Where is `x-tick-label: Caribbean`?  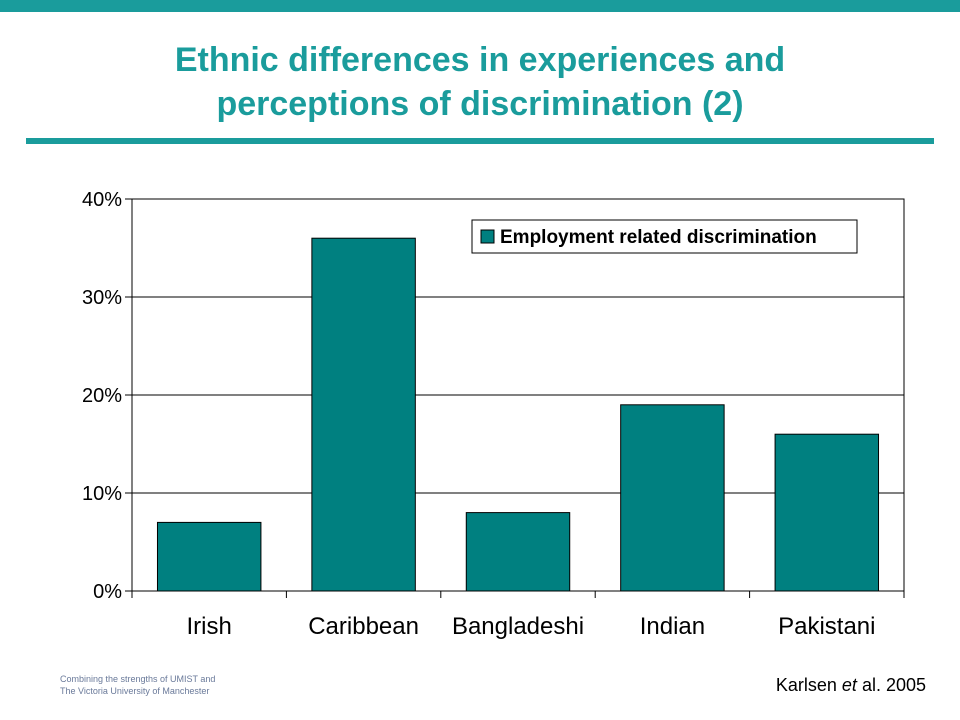 x-tick-label: Caribbean is located at coordinates (363, 626).